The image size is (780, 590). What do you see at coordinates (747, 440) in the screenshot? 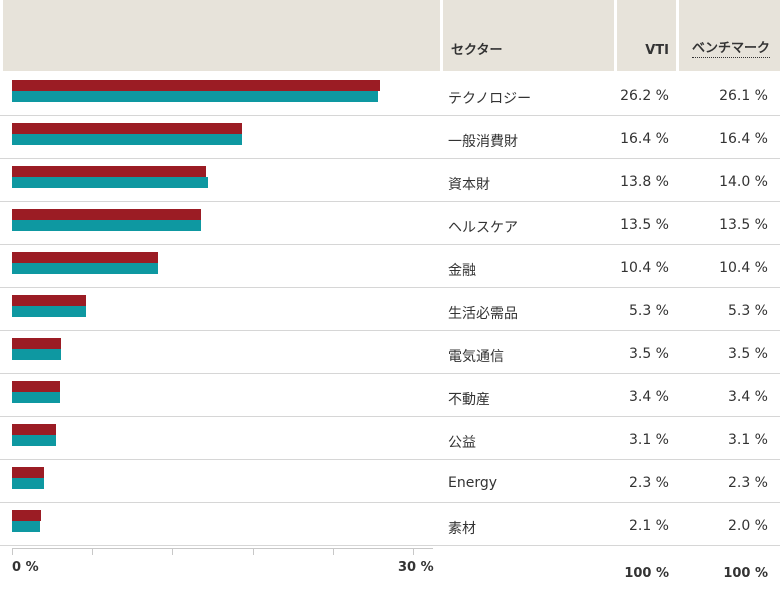
I see `benchmark-value: 3.1 %` at bounding box center [747, 440].